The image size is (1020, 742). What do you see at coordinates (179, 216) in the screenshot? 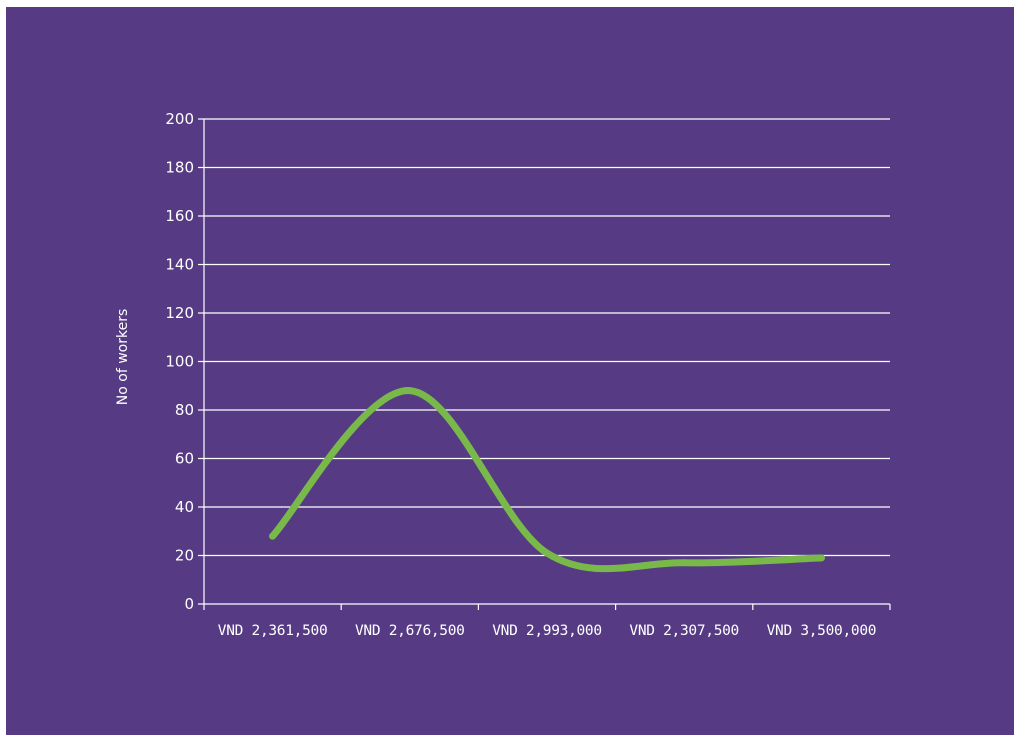
I see `y-tick-label: 160` at bounding box center [179, 216].